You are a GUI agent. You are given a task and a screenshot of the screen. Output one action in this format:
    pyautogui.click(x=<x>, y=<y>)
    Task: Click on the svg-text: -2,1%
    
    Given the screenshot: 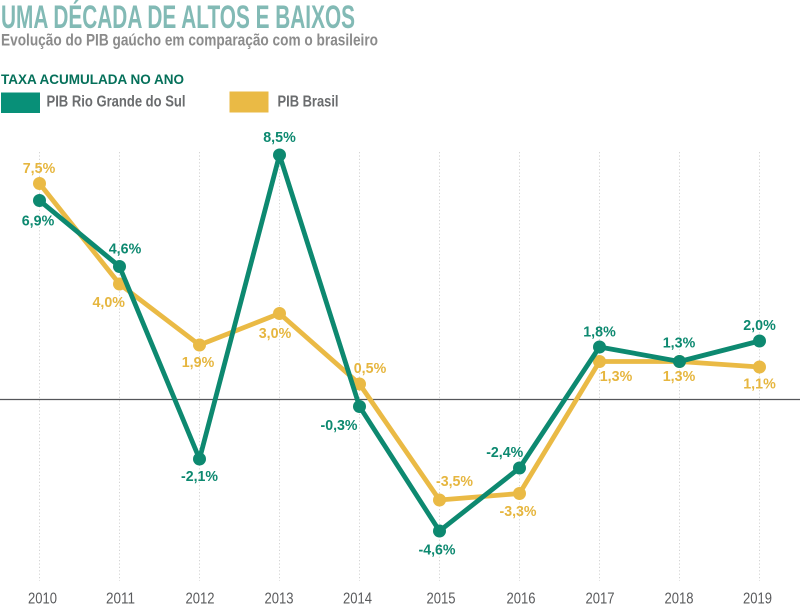 What is the action you would take?
    pyautogui.click(x=199, y=476)
    